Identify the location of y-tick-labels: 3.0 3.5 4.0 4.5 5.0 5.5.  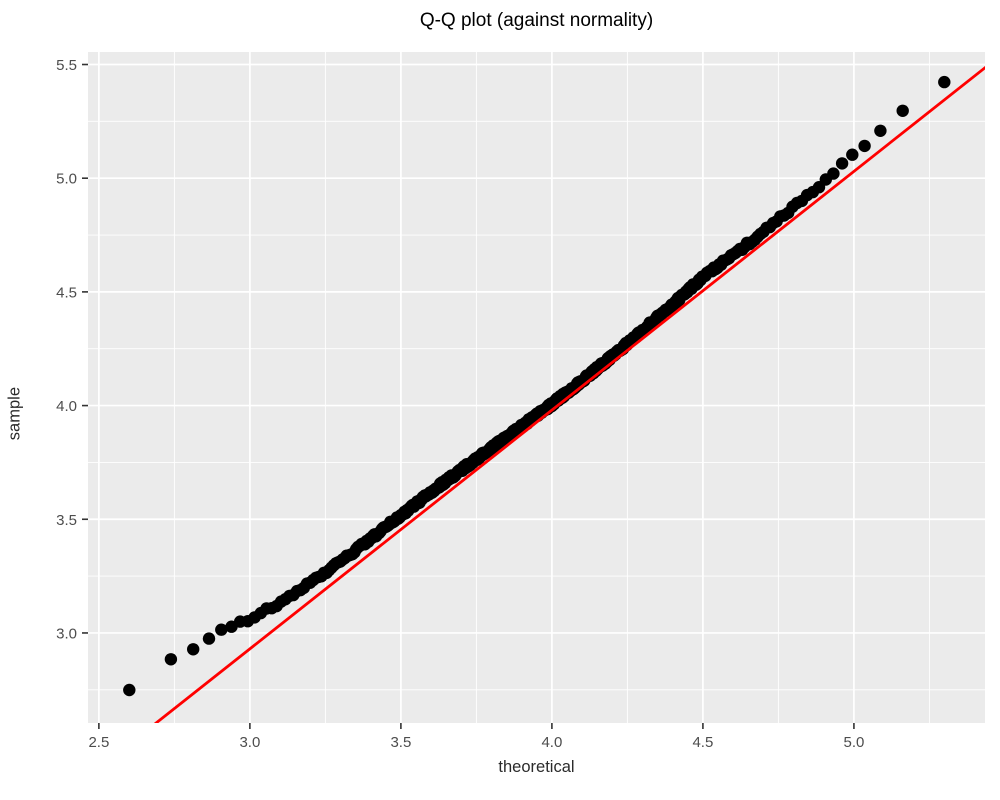
(66, 349).